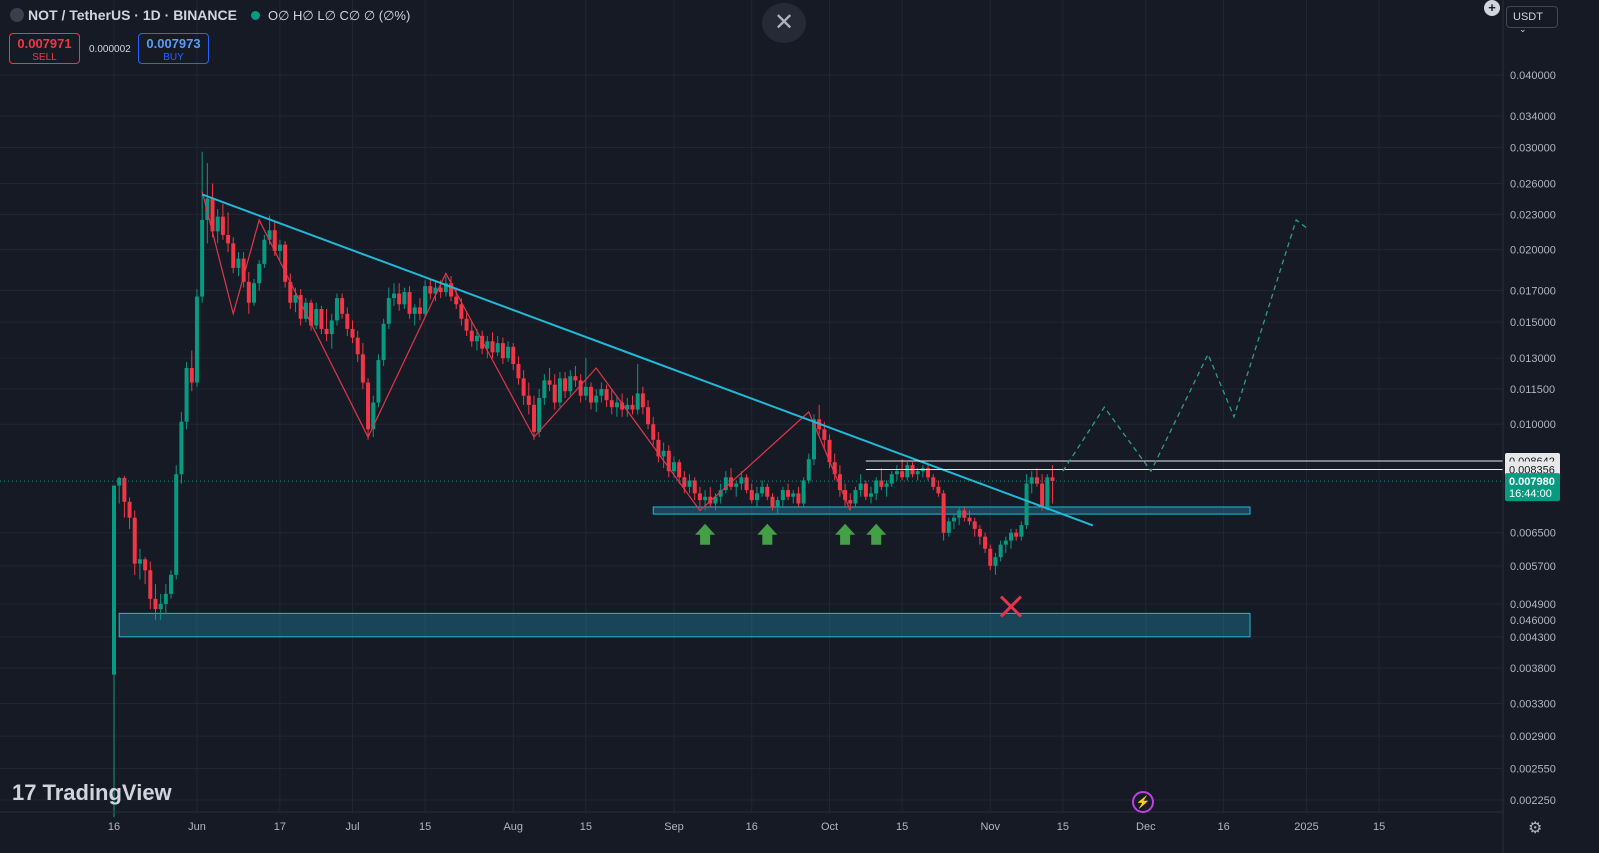  What do you see at coordinates (1533, 117) in the screenshot?
I see `price-tick-label: 0.034000` at bounding box center [1533, 117].